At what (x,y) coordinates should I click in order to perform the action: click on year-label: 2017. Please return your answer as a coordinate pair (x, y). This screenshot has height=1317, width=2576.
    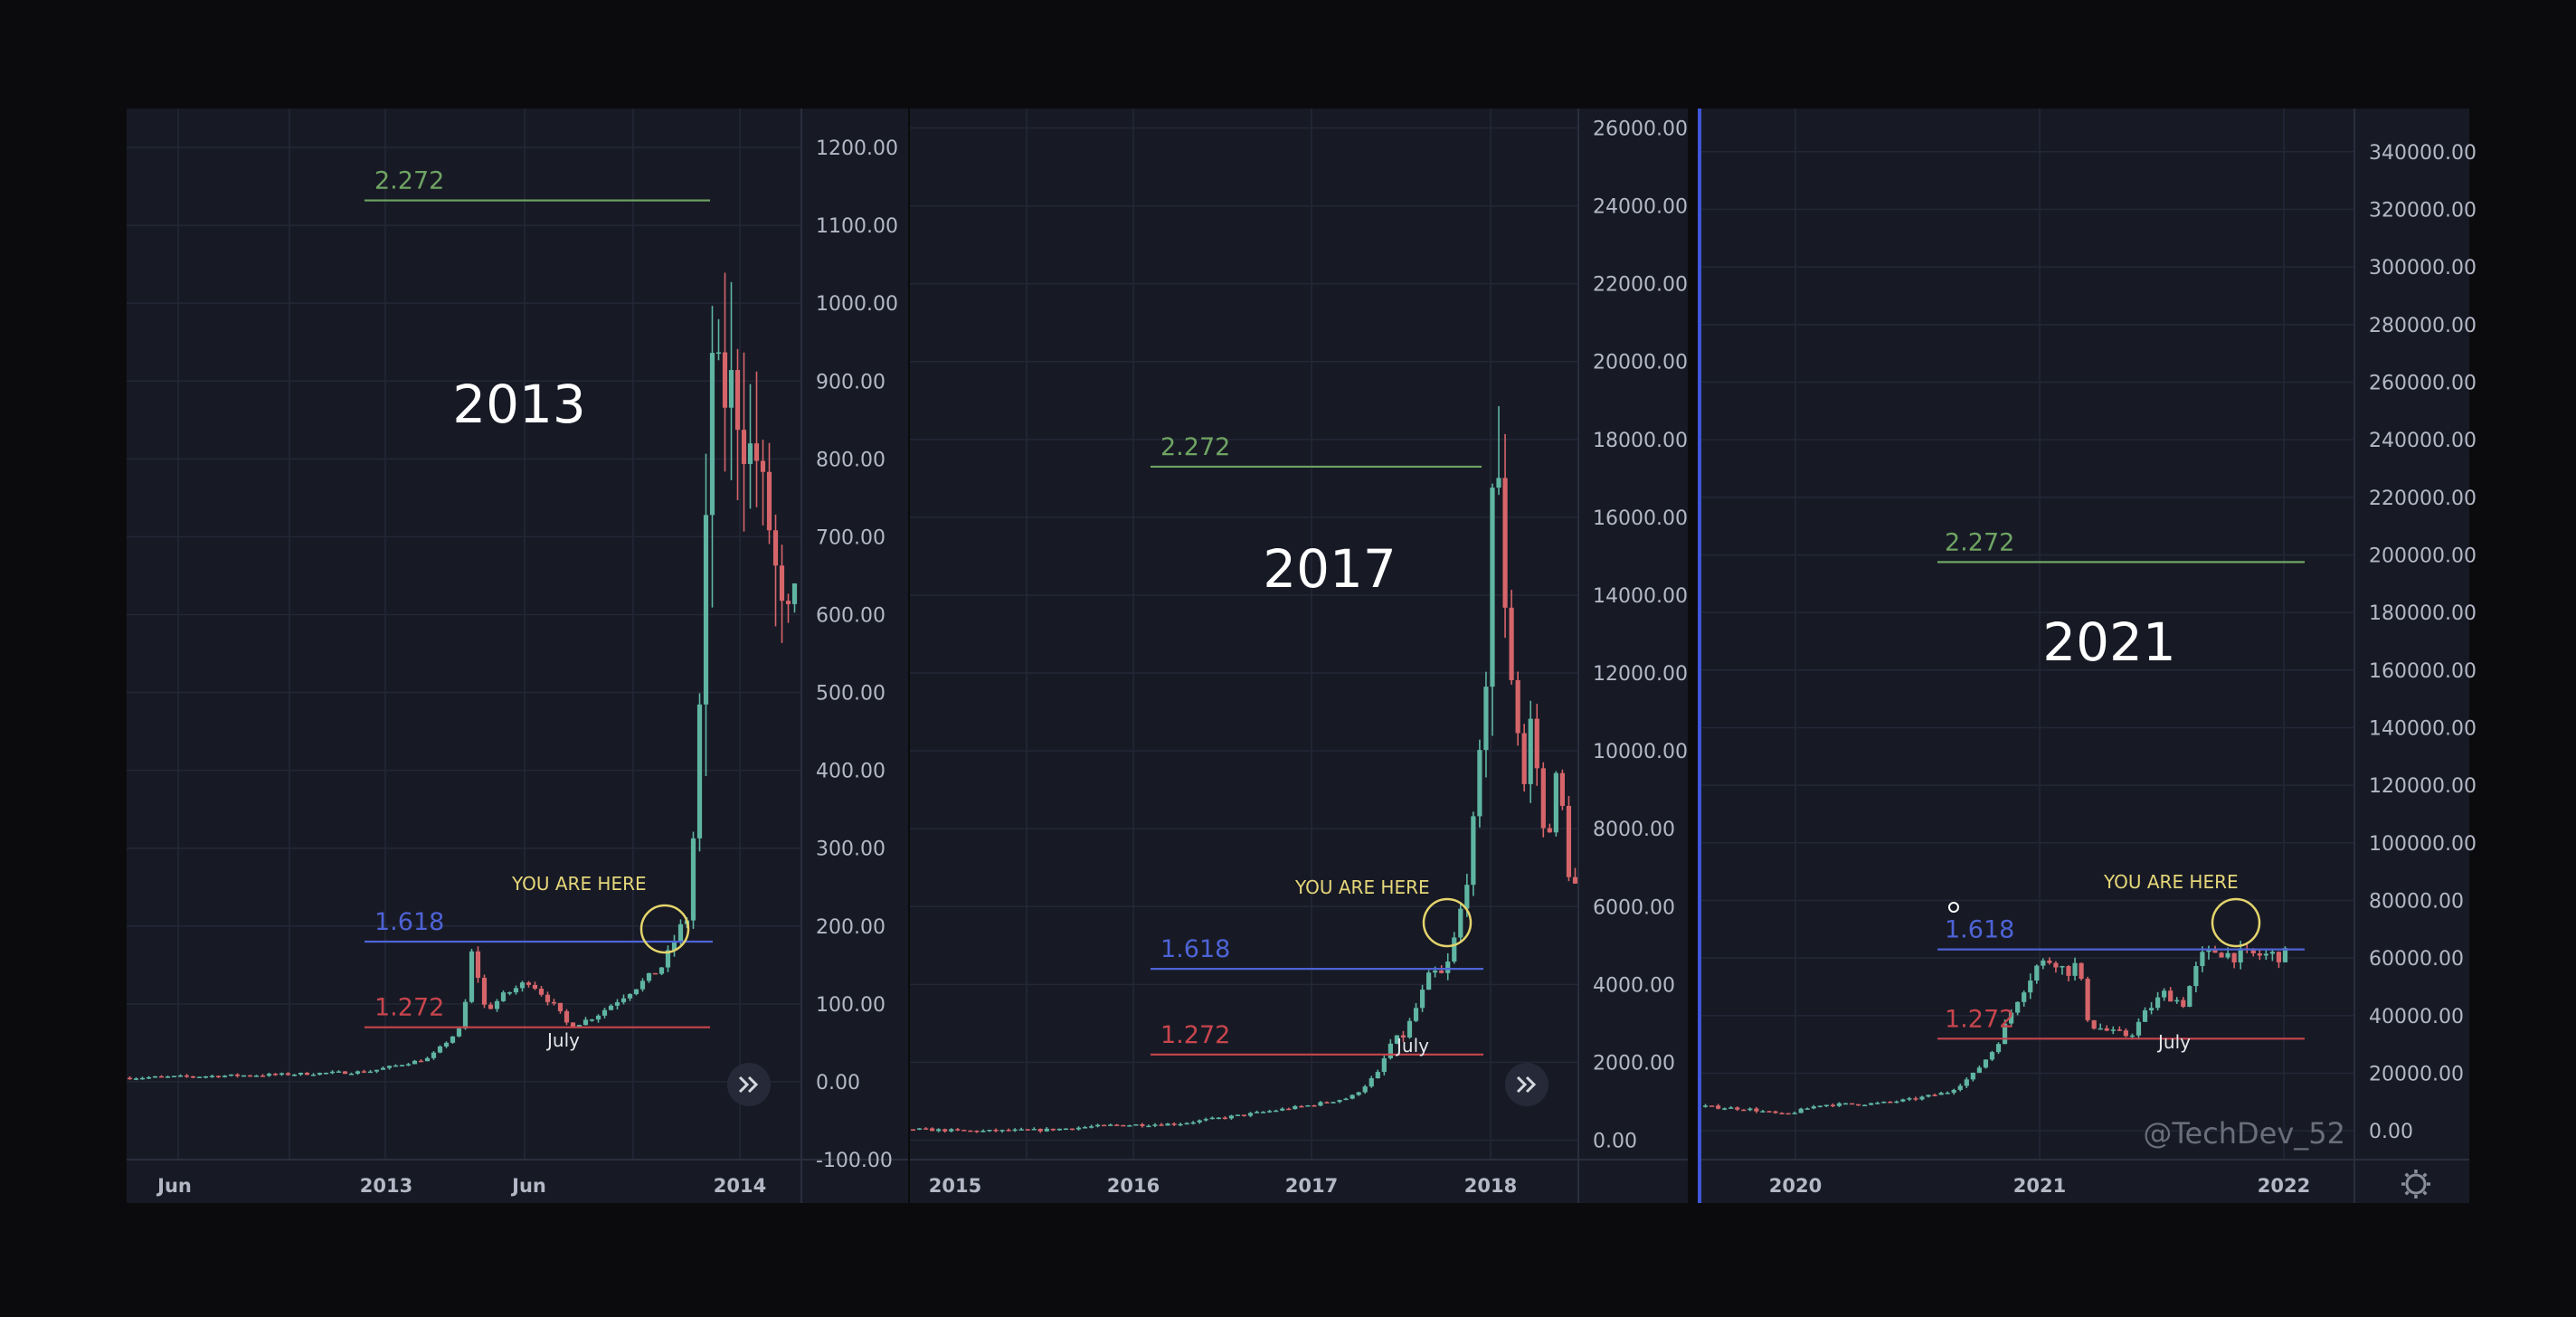
    Looking at the image, I should click on (1330, 569).